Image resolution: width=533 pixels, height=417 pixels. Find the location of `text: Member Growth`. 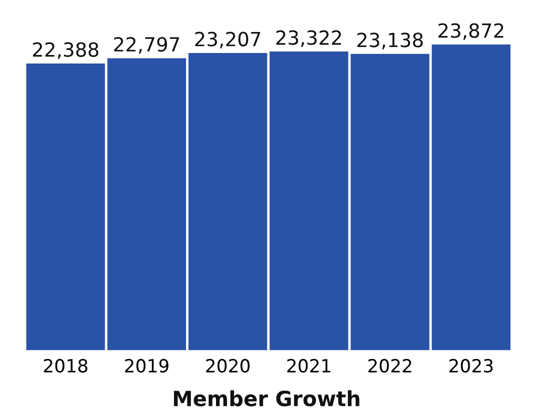

text: Member Growth is located at coordinates (267, 398).